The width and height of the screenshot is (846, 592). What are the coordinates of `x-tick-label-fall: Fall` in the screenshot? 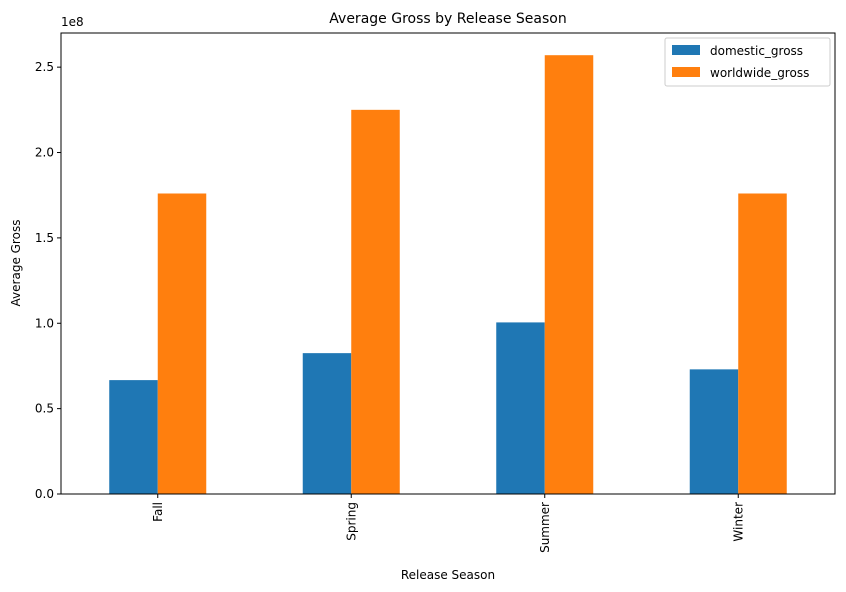 It's located at (158, 512).